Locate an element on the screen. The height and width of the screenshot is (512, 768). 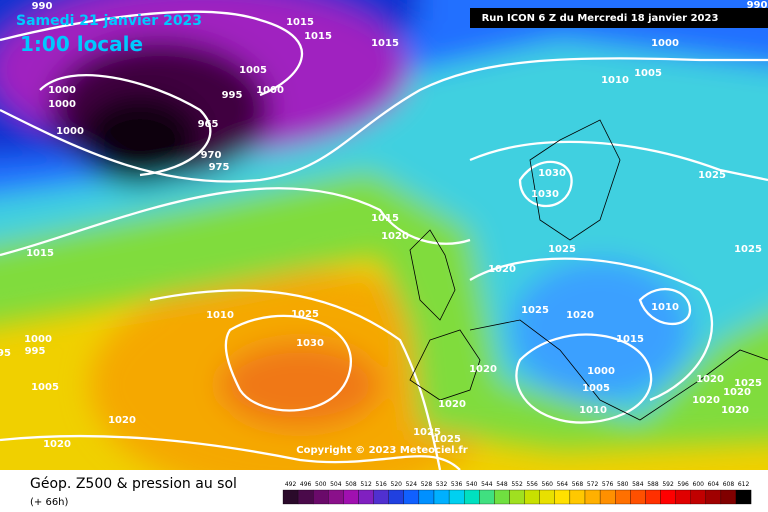
scale-label: 568 is located at coordinates (578, 484).